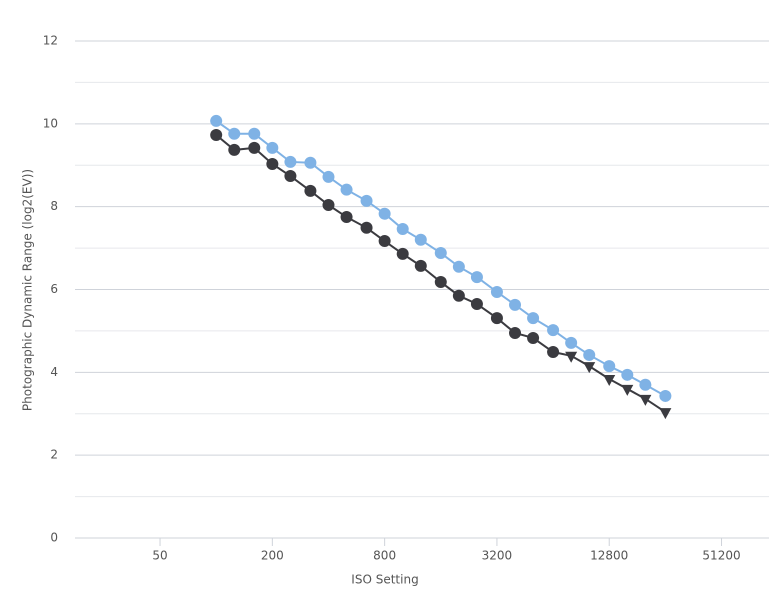 The image size is (769, 600). I want to click on y-tick-label: 8, so click(54, 206).